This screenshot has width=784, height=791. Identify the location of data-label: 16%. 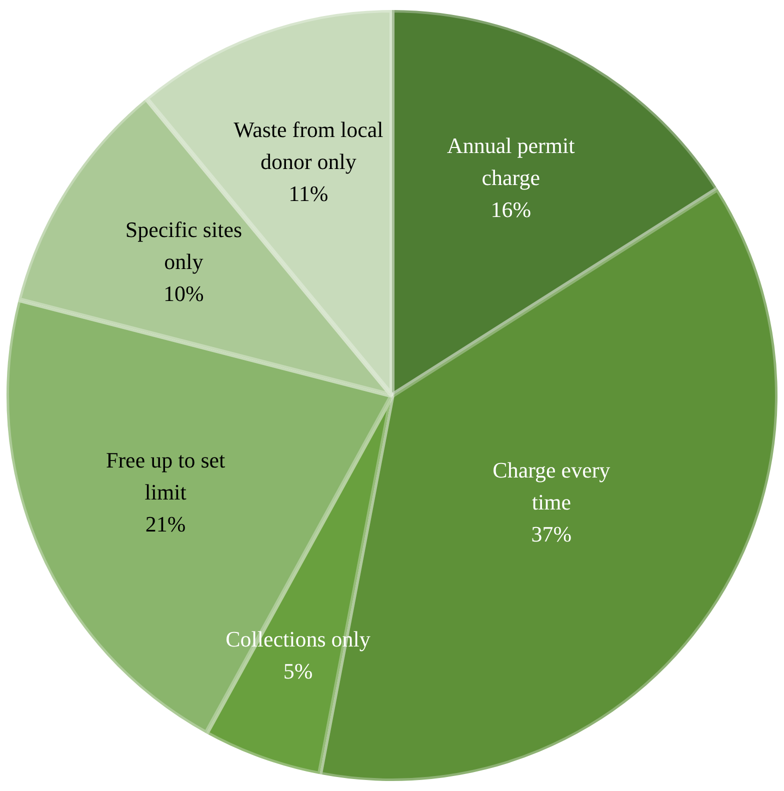
(511, 209).